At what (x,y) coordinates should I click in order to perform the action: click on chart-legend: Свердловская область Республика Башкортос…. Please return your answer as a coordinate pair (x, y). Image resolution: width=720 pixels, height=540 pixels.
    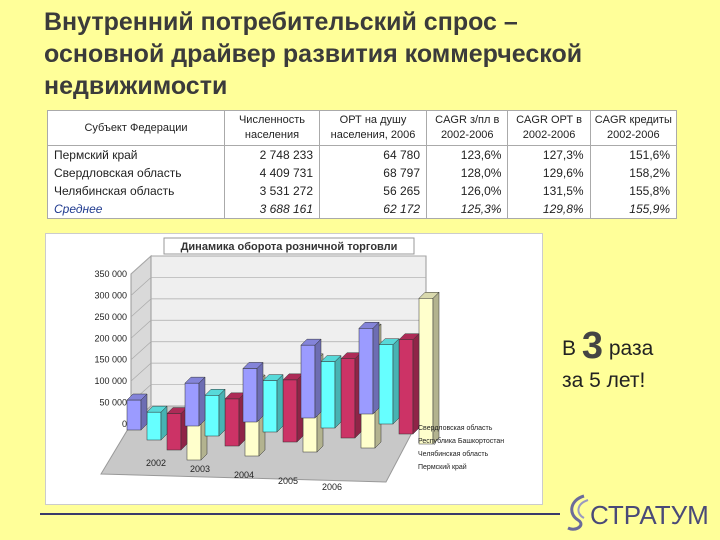
    Looking at the image, I should click on (461, 447).